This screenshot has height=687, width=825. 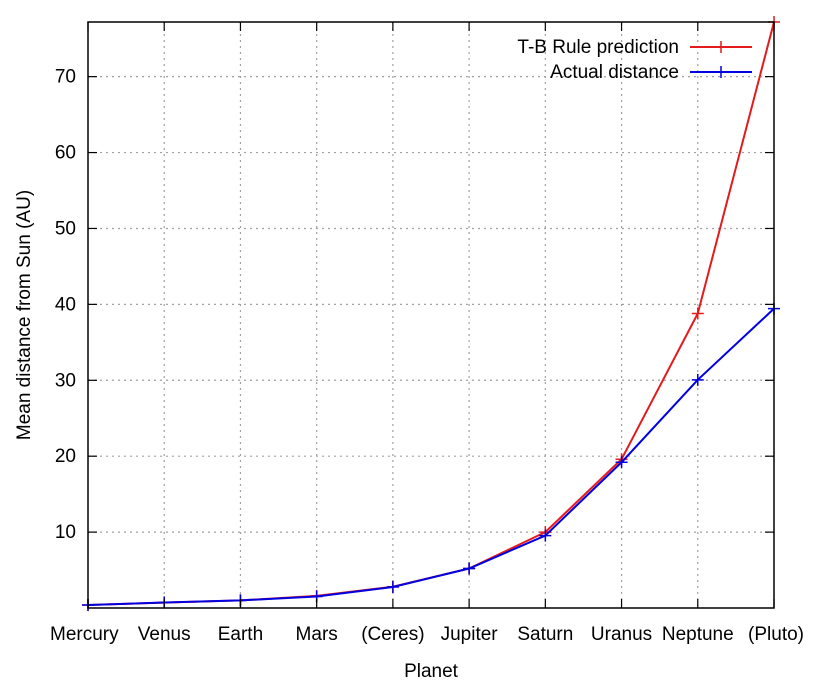 What do you see at coordinates (164, 634) in the screenshot?
I see `x-tick-label: Venus` at bounding box center [164, 634].